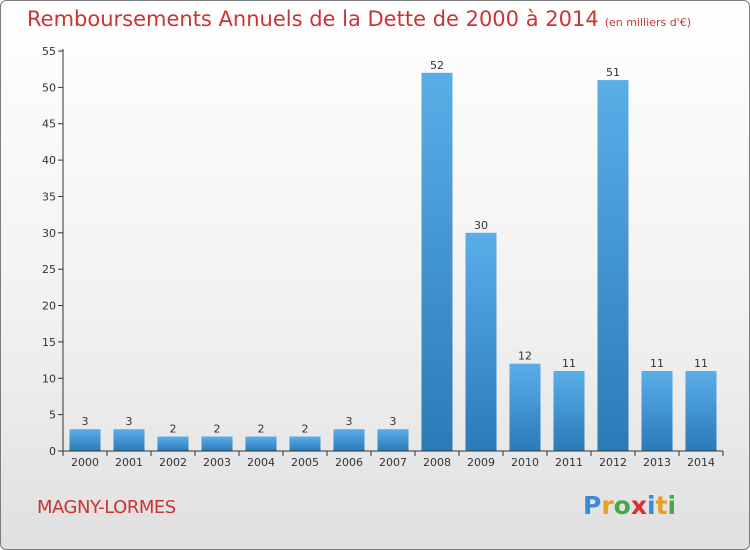 The height and width of the screenshot is (550, 750). I want to click on y-tick-label-40: 40, so click(49, 160).